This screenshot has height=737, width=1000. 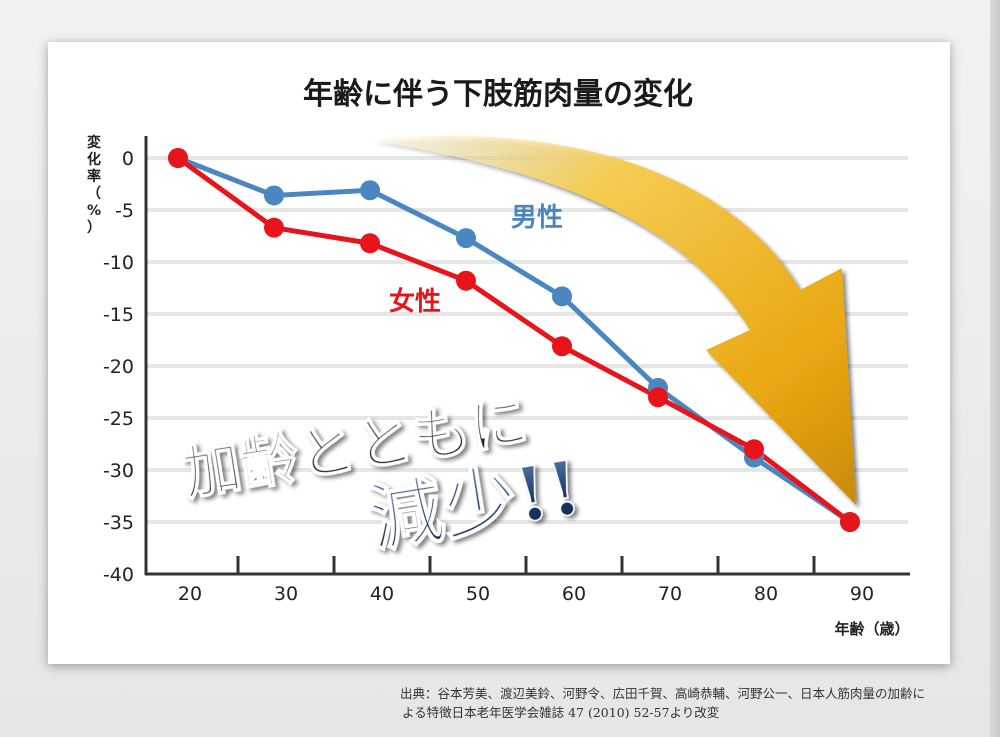 What do you see at coordinates (537, 218) in the screenshot?
I see `series-label-male: 男性` at bounding box center [537, 218].